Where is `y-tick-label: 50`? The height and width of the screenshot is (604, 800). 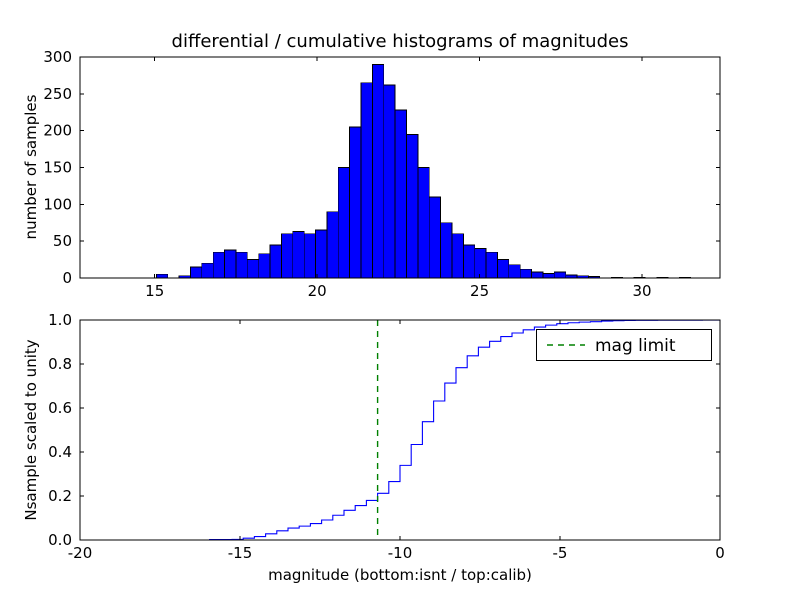
y-tick-label: 50 is located at coordinates (62, 241).